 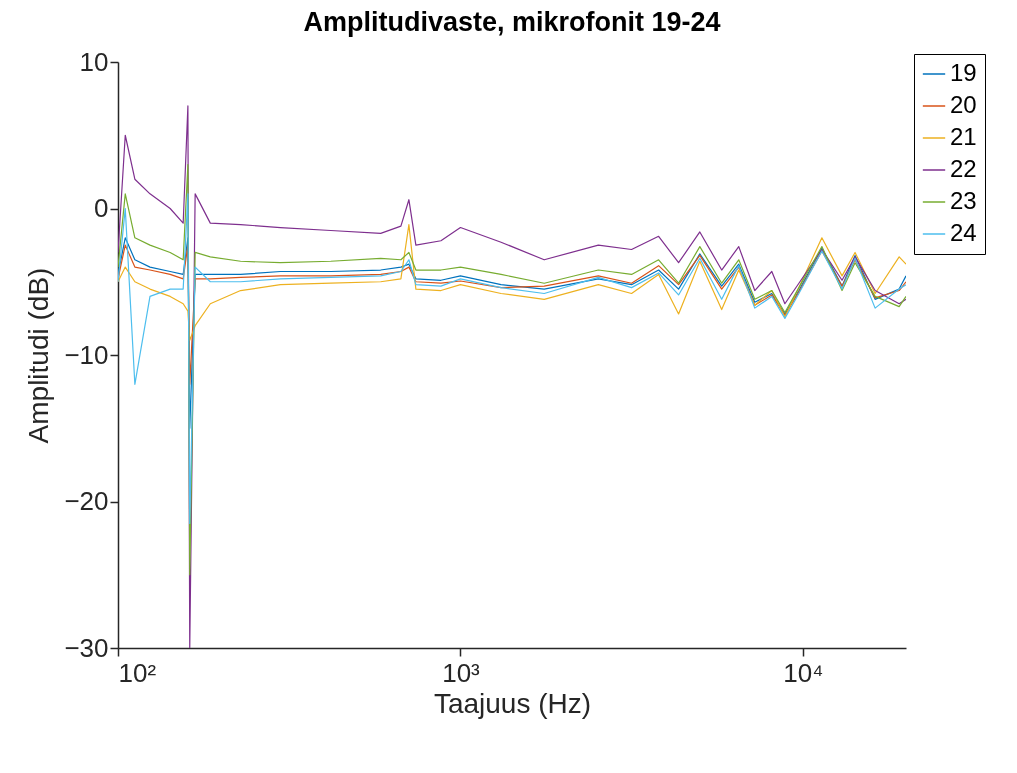 What do you see at coordinates (512, 22) in the screenshot?
I see `chart-title: Amplitudivaste, mikrofonit 19-24` at bounding box center [512, 22].